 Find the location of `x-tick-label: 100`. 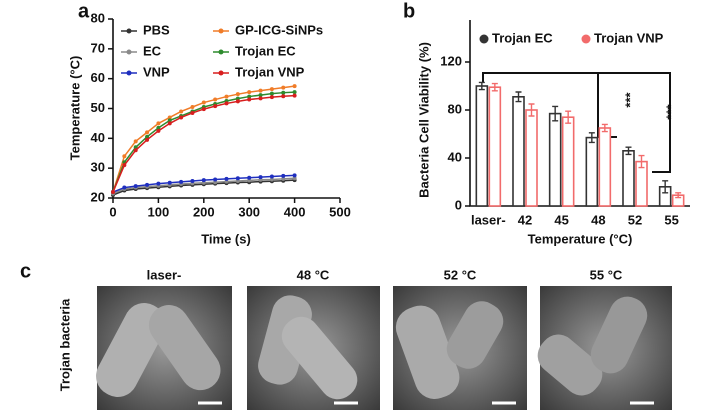

x-tick-label: 100 is located at coordinates (159, 211).